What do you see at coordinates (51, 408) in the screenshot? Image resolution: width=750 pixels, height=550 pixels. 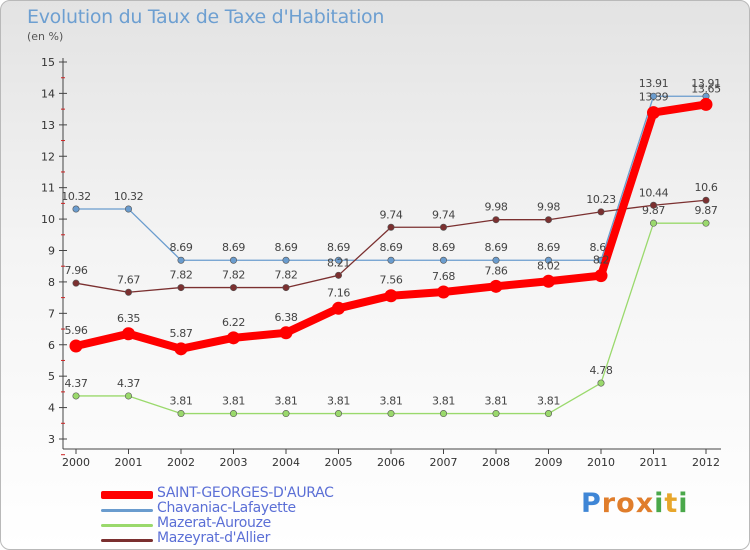 I see `y-tick-label: 4` at bounding box center [51, 408].